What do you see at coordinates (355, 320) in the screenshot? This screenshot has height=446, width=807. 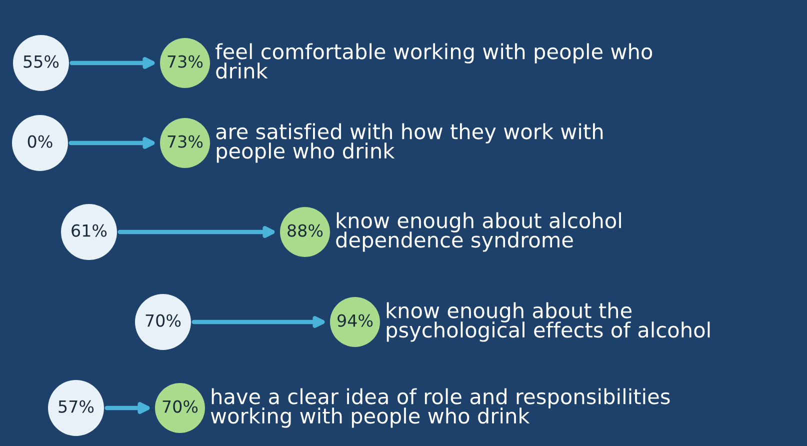 I see `data-label: 94%` at bounding box center [355, 320].